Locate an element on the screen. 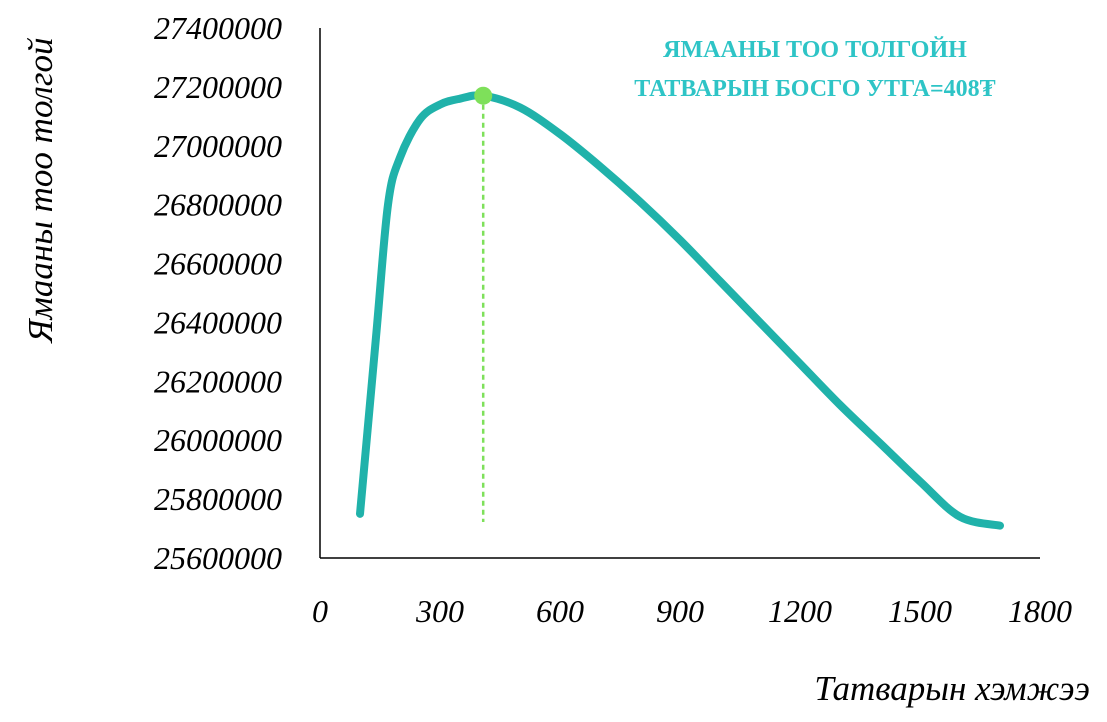 Image resolution: width=1107 pixels, height=722 pixels. y-tick-label: 27400000 is located at coordinates (218, 28).